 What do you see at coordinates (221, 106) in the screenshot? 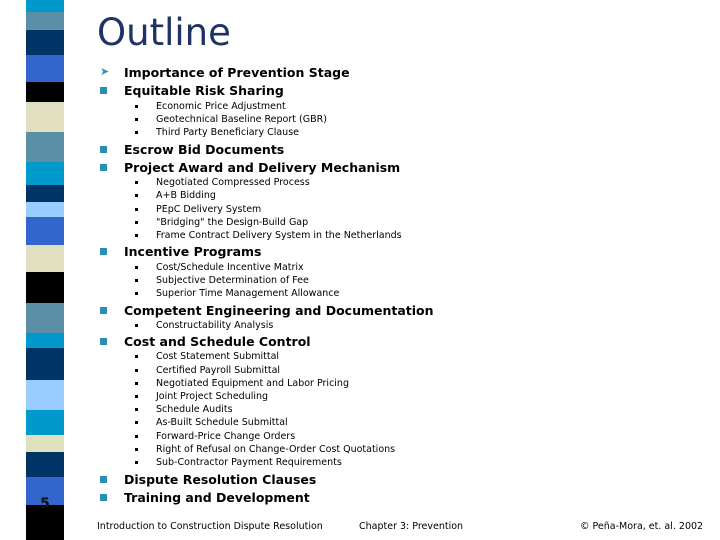
I see `outline-subitem-label: Economic Price Adjustment` at bounding box center [221, 106].